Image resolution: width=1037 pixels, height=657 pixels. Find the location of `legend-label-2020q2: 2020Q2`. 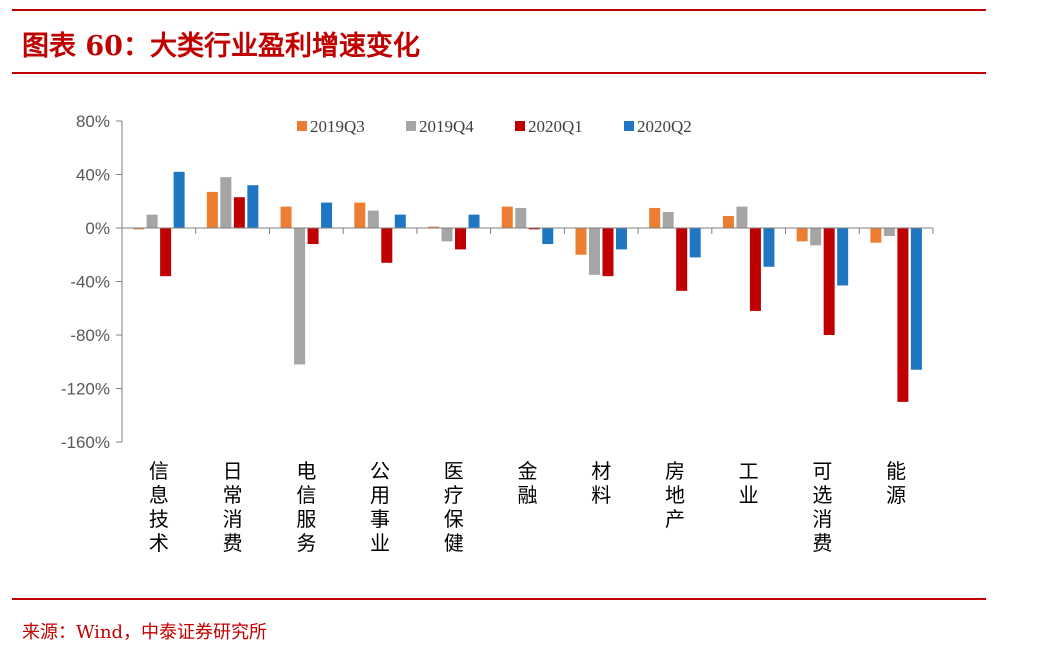

legend-label-2020q2: 2020Q2 is located at coordinates (664, 126).